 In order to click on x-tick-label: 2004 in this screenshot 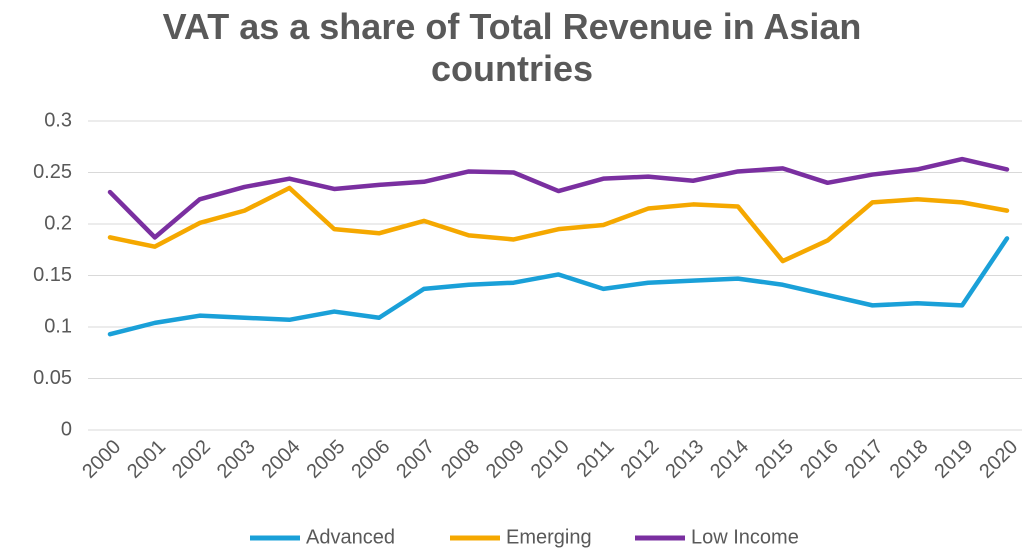, I will do `click(281, 459)`.